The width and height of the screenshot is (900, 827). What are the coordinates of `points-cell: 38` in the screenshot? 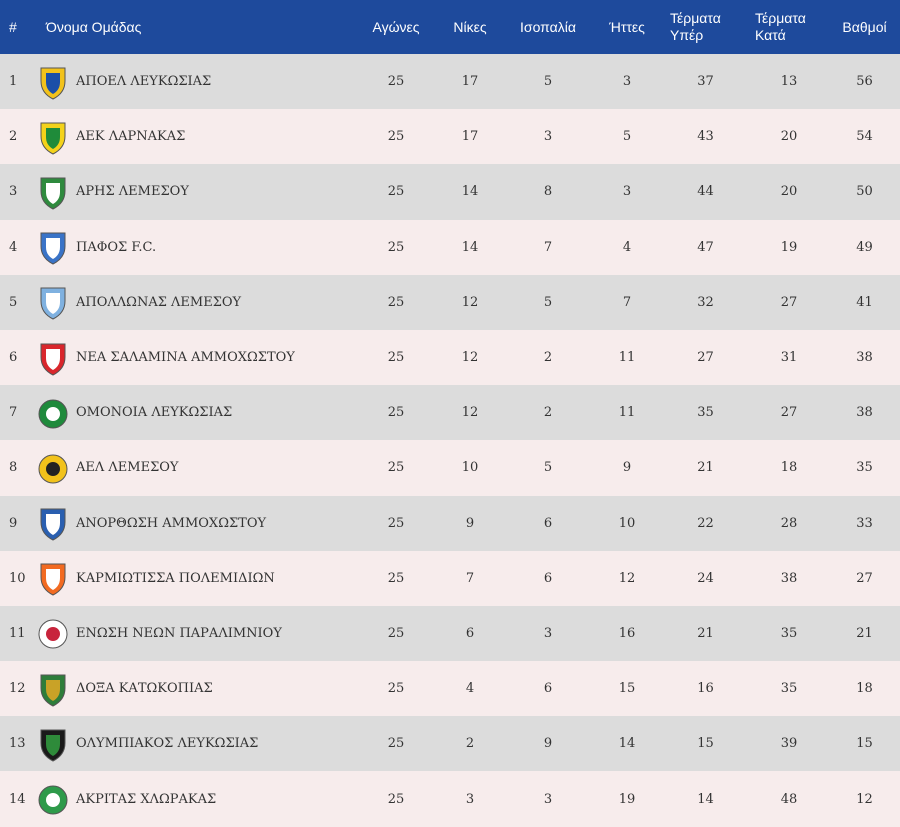 It's located at (864, 413).